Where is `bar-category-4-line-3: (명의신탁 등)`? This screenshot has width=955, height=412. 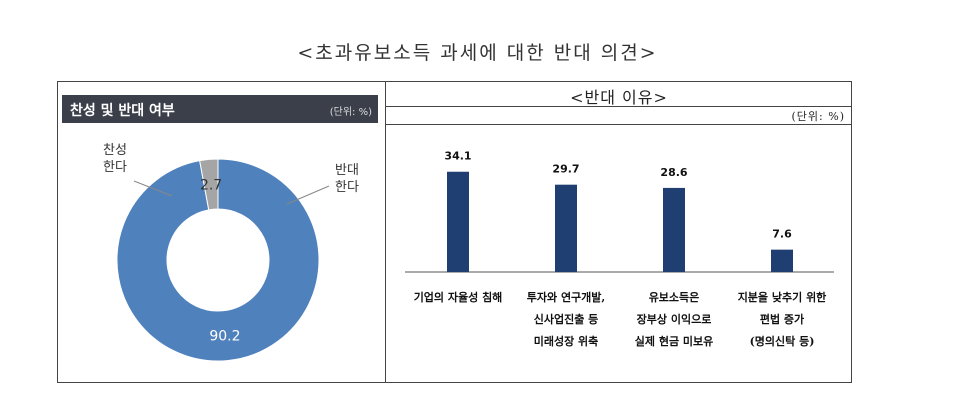
bar-category-4-line-3: (명의신탁 등) is located at coordinates (782, 341).